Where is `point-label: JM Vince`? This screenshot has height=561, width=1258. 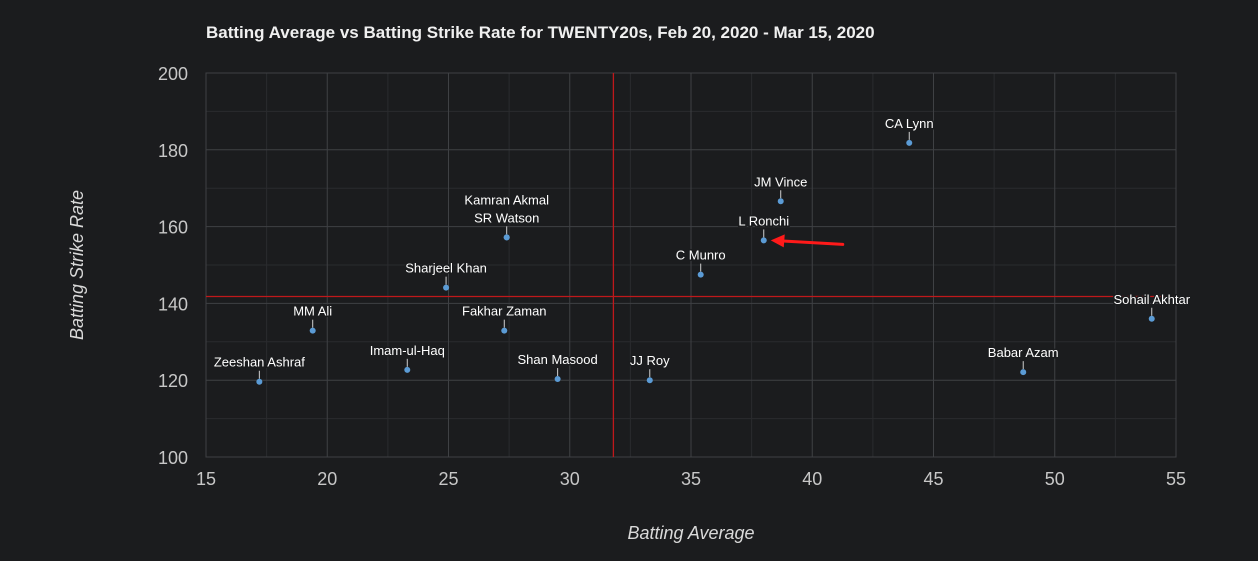
point-label: JM Vince is located at coordinates (780, 181).